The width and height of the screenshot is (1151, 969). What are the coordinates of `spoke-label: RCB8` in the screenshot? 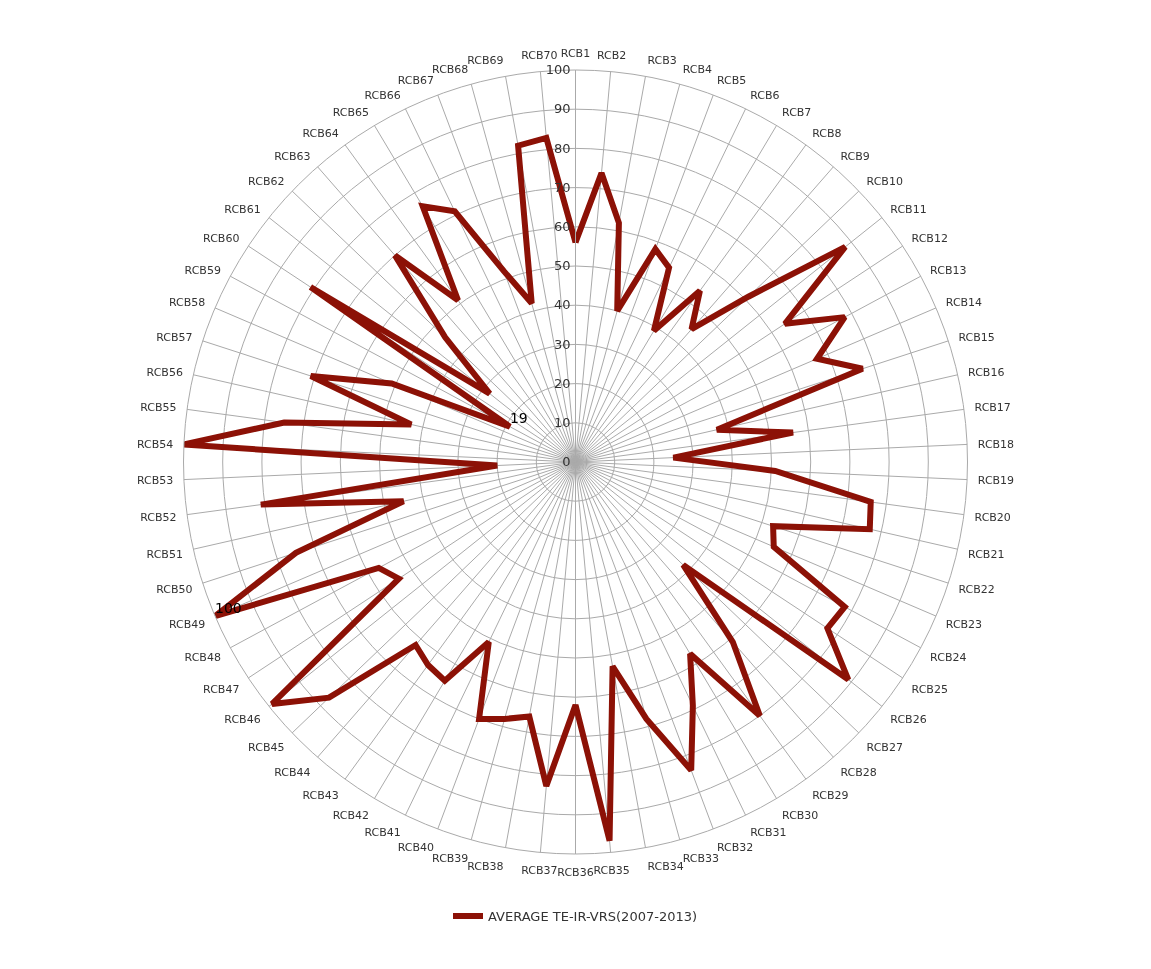 It's located at (827, 133).